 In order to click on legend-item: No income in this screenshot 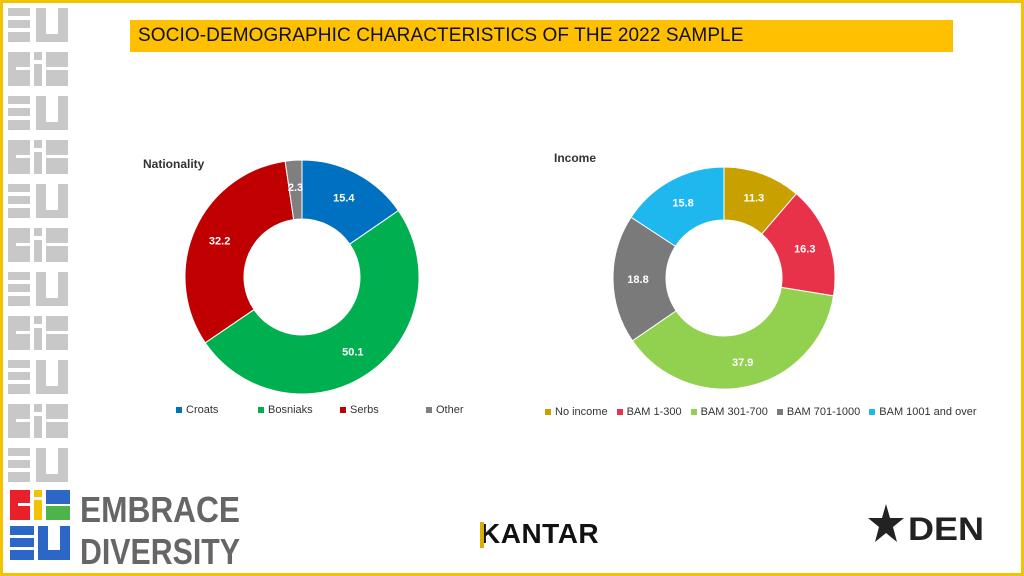, I will do `click(576, 412)`.